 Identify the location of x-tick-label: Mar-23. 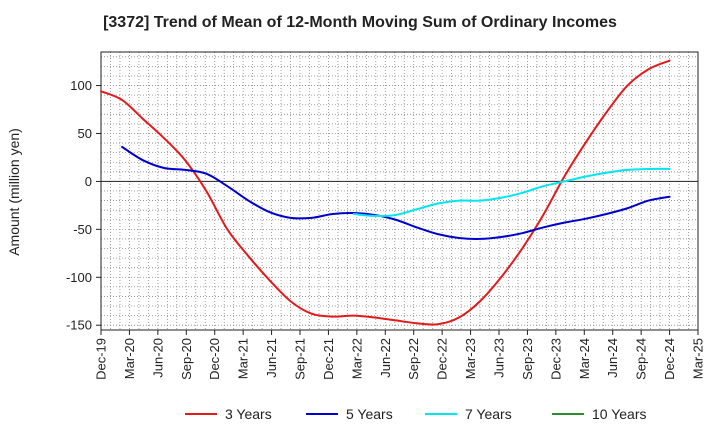
(470, 358).